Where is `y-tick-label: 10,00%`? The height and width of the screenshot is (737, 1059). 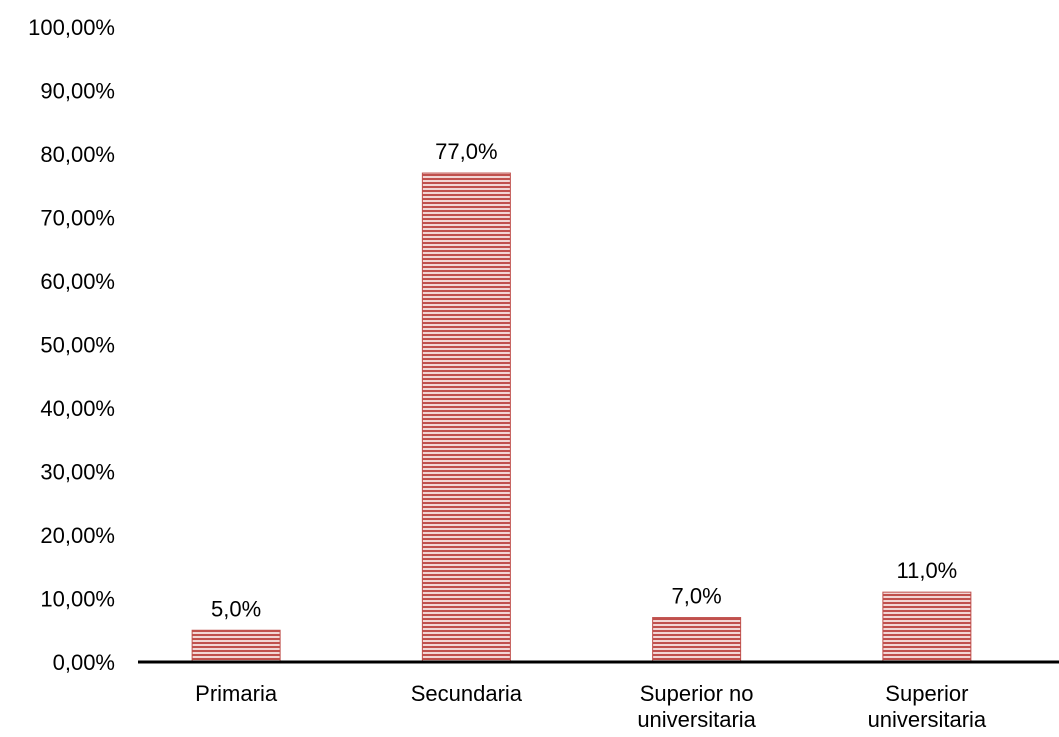 y-tick-label: 10,00% is located at coordinates (77, 599).